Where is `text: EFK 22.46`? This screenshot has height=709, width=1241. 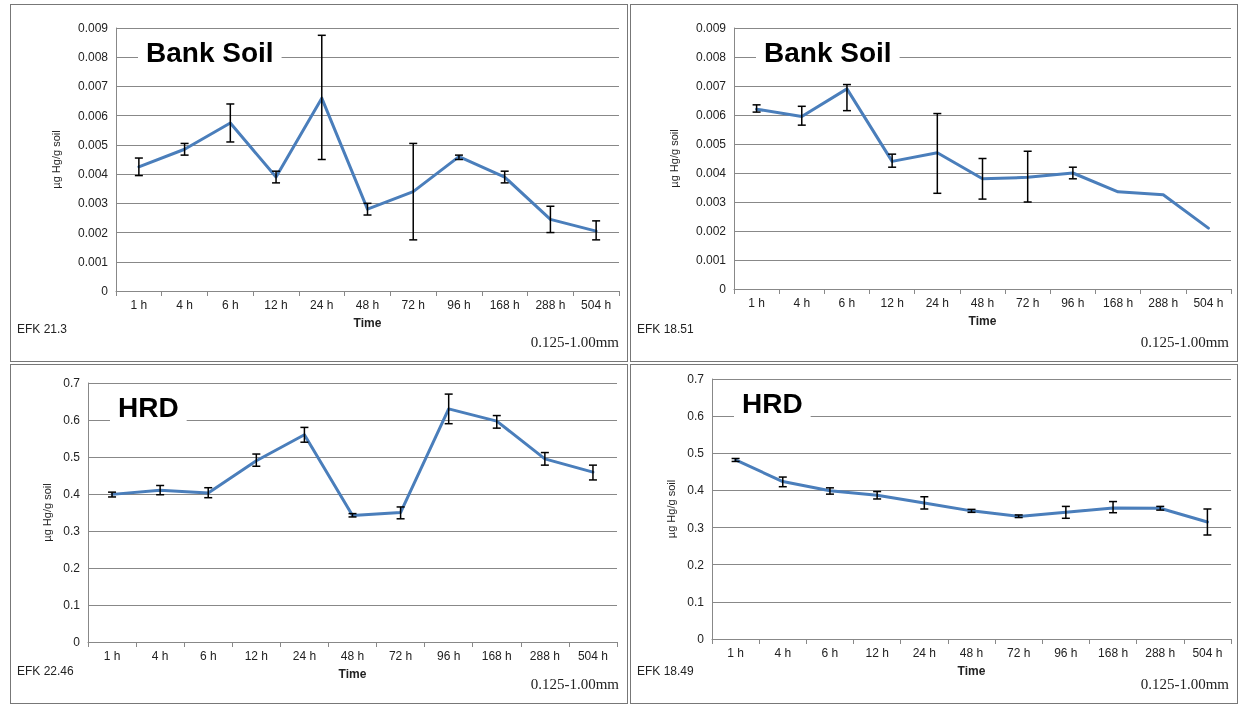 text: EFK 22.46 is located at coordinates (46, 671).